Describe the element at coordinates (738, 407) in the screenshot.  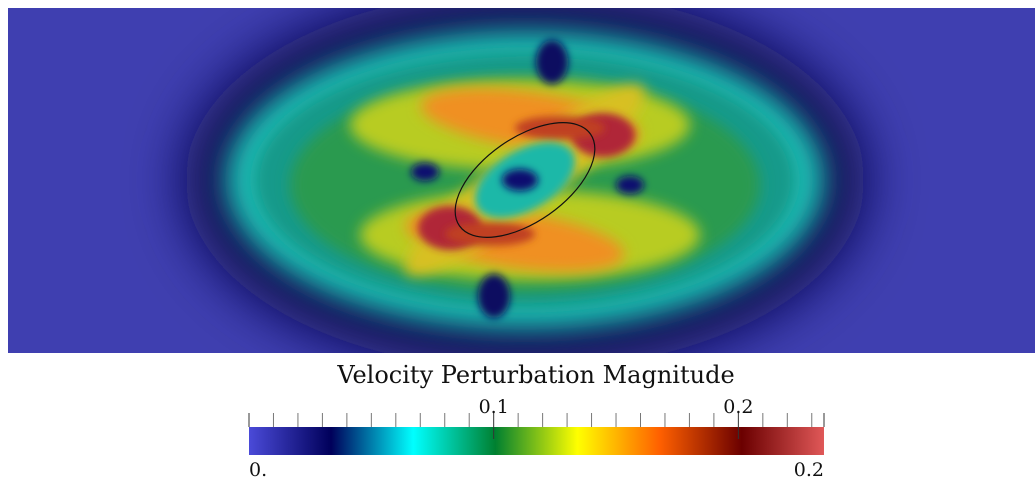
I see `colorbar-tick-label: 0.2` at that location.